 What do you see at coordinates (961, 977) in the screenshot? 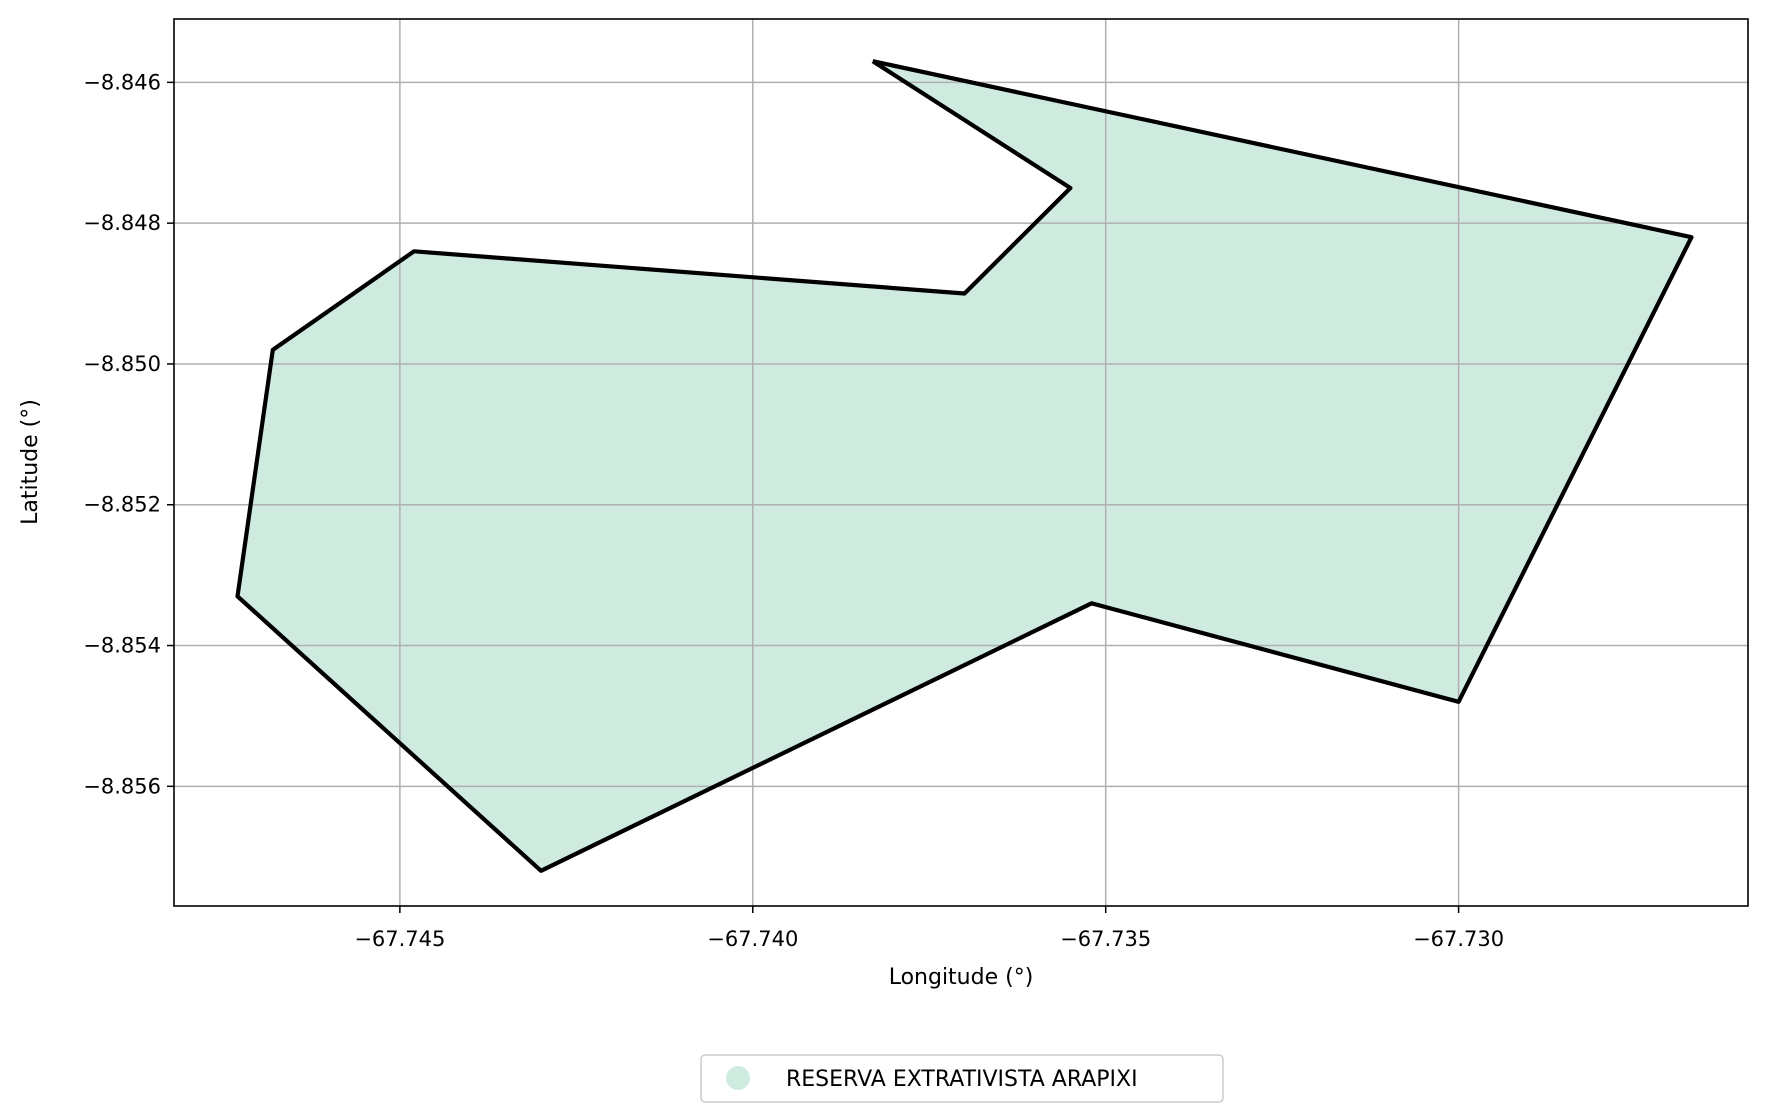
I see `x-axis-label: Longitude (°)` at bounding box center [961, 977].